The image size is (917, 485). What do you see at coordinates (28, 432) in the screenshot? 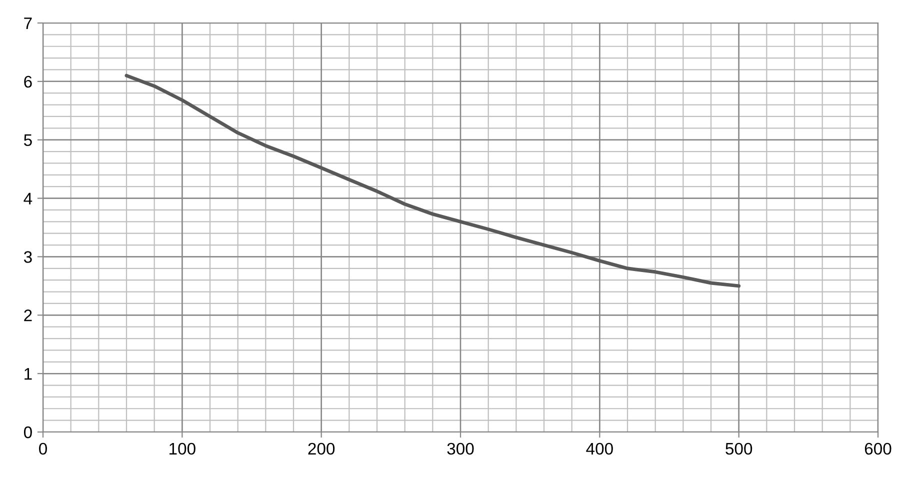
I see `y-tick-label: 0` at bounding box center [28, 432].